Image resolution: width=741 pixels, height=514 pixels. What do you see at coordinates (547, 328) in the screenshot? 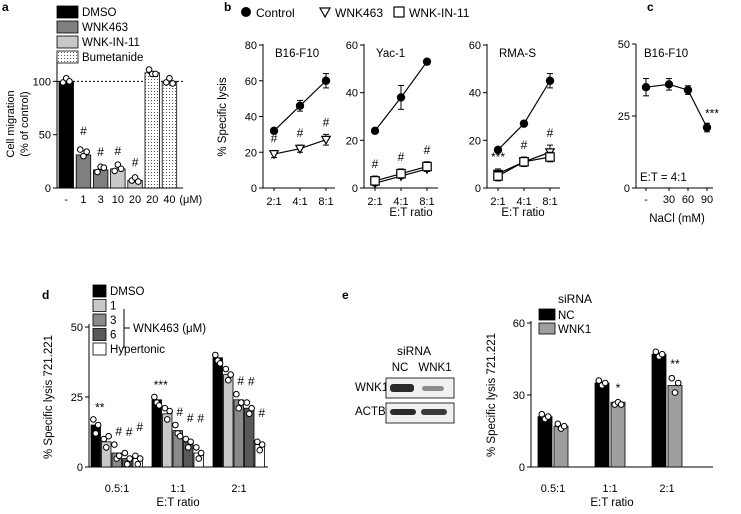
I see `panel-e-legend-swatch` at bounding box center [547, 328].